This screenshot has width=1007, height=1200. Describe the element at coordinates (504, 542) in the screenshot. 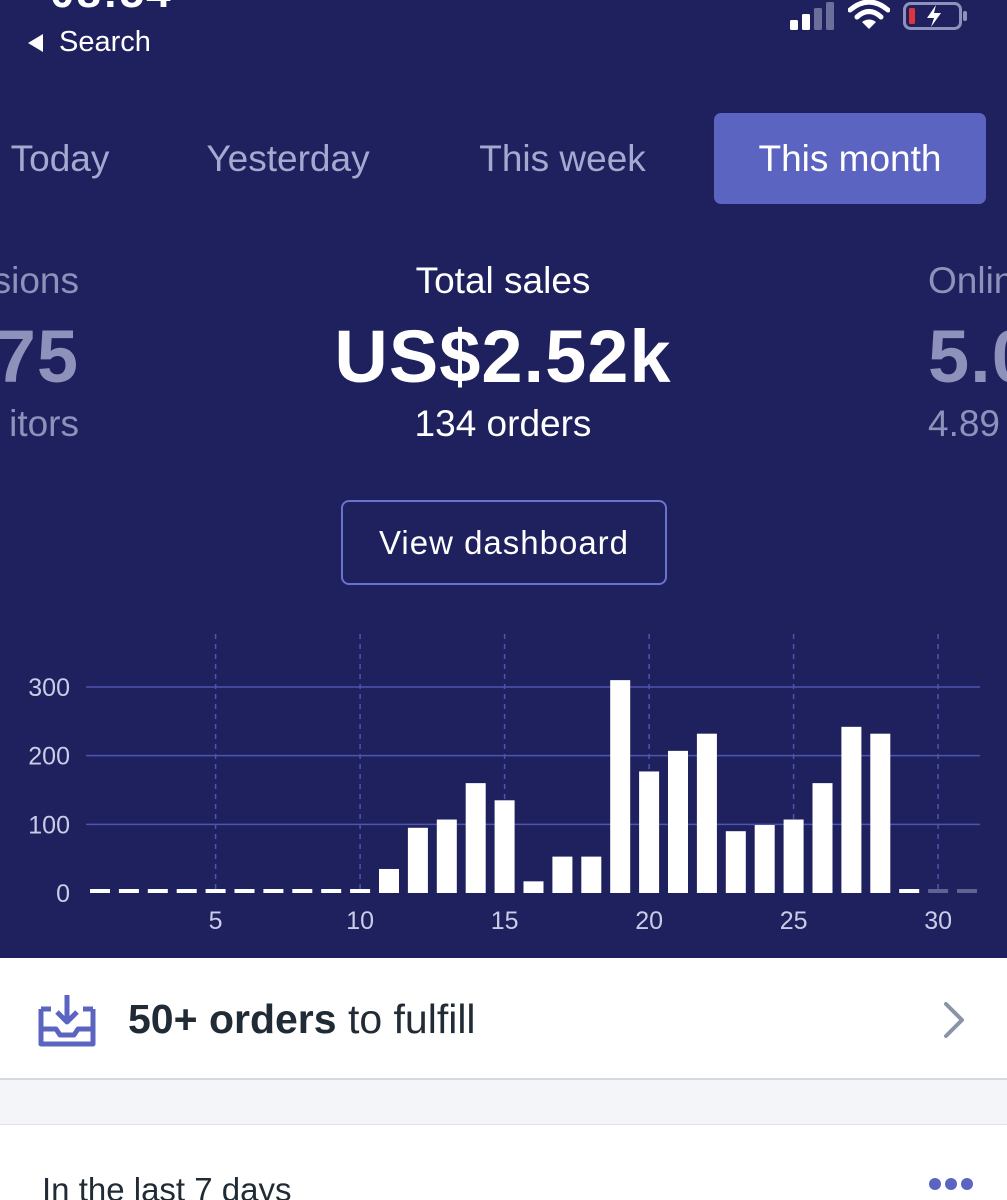

I see `view-dashboard-button: View dashboard` at that location.